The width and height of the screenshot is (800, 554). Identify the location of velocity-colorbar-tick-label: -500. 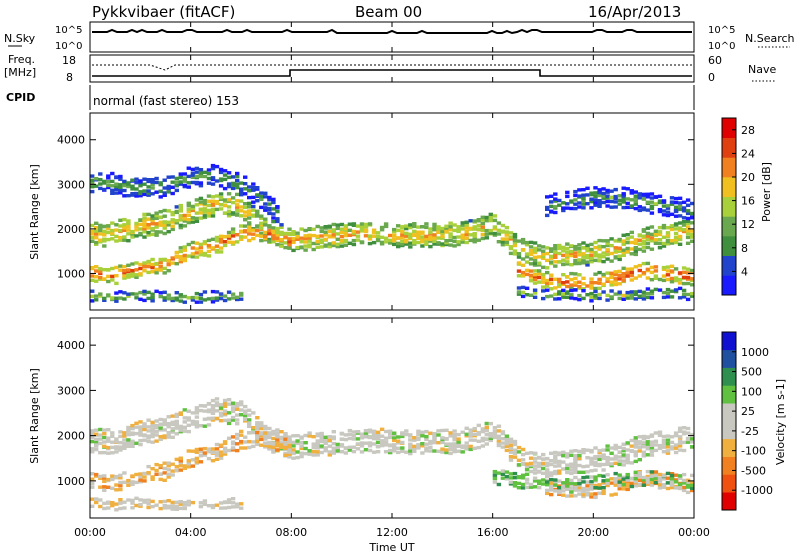
(753, 470).